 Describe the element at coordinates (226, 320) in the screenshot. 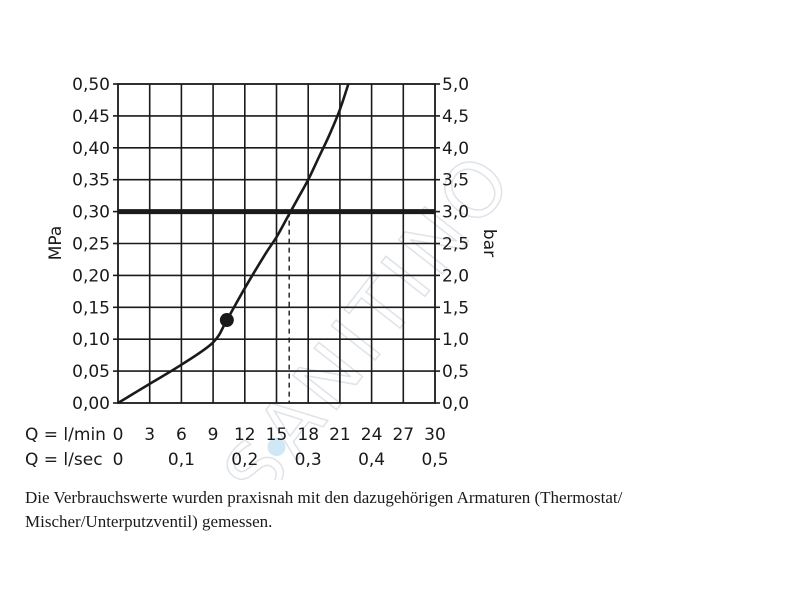

I see `marker-point` at that location.